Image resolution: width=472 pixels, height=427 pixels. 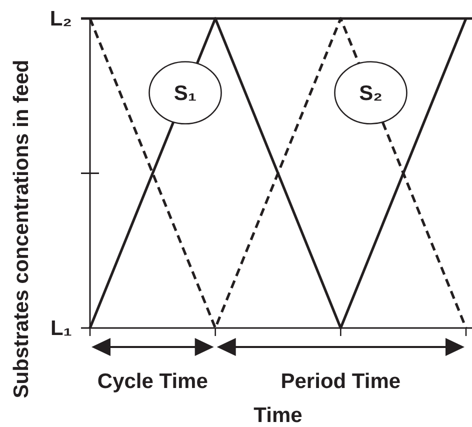 What do you see at coordinates (61, 328) in the screenshot?
I see `text: L₁` at bounding box center [61, 328].